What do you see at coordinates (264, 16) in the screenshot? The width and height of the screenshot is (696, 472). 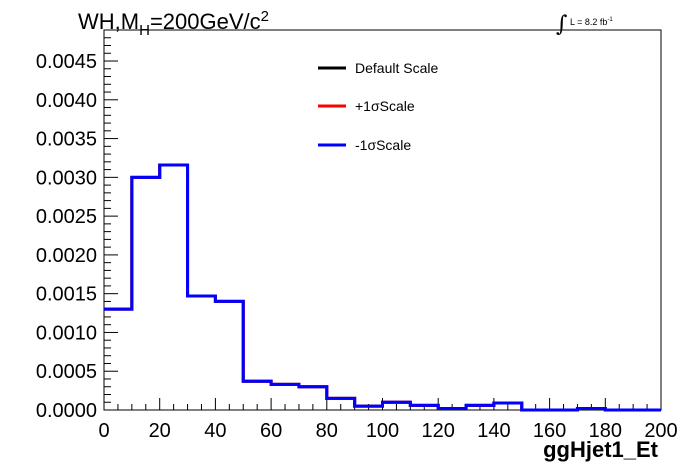 I see `title-superscript: 2` at bounding box center [264, 16].